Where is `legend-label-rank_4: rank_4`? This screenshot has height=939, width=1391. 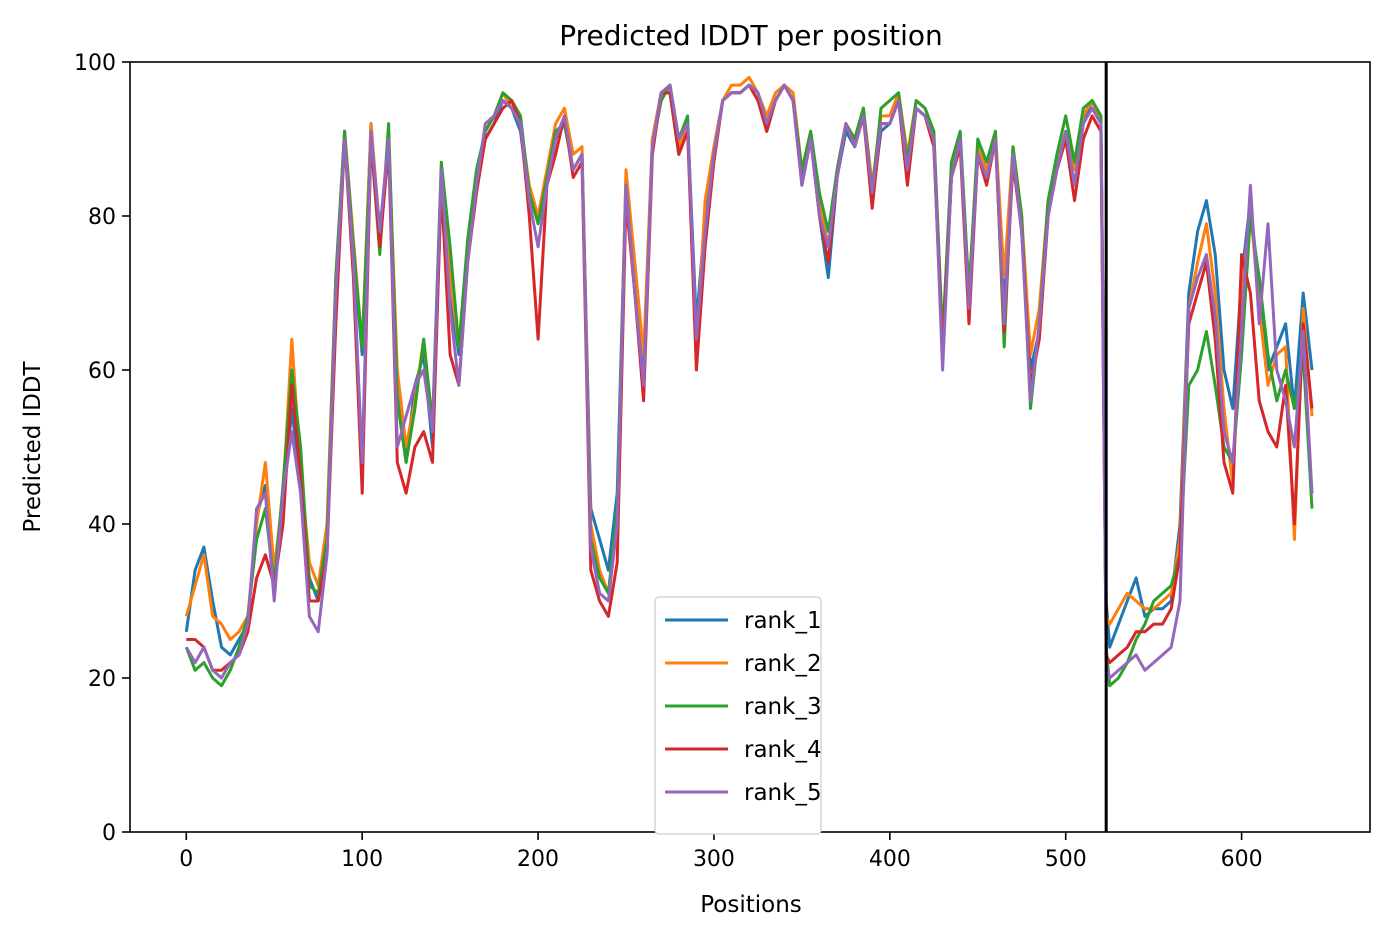
legend-label-rank_4: rank_4 is located at coordinates (783, 750).